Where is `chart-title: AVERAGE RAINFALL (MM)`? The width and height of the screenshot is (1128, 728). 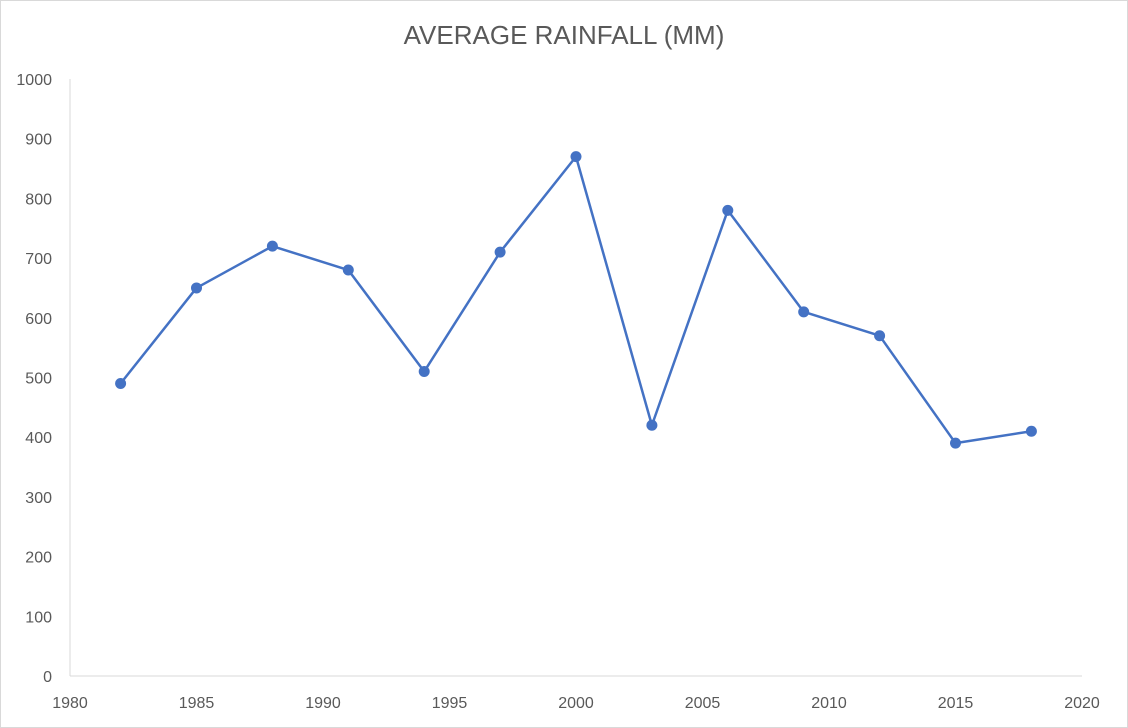
chart-title: AVERAGE RAINFALL (MM) is located at coordinates (564, 35).